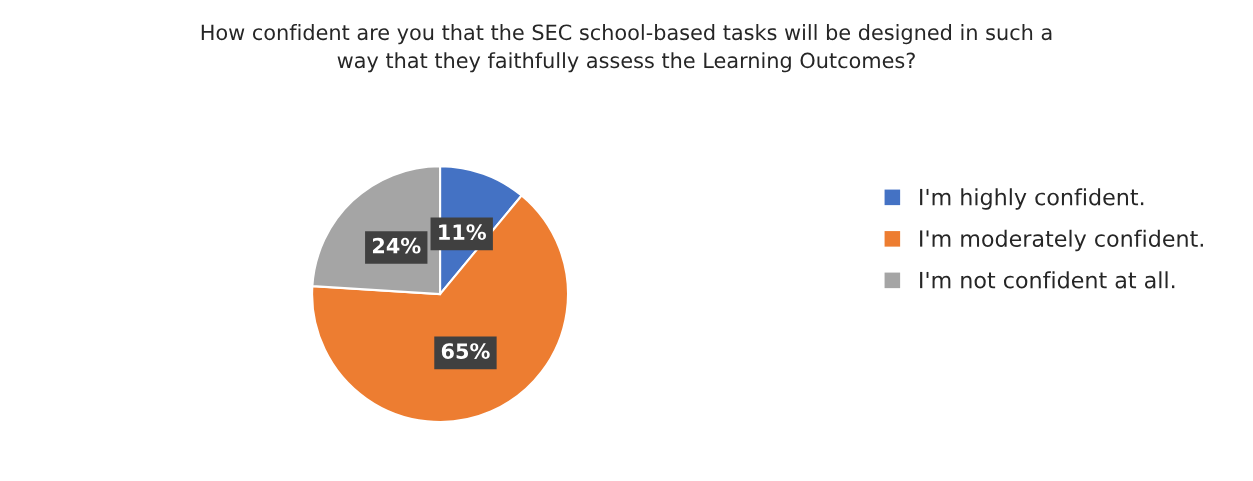 The width and height of the screenshot is (1253, 481). I want to click on chart-title: How confident are you that the SEC school-based tasks will be designed in such a way that they faithfully assess the Learning Outcomes?, so click(626, 48).